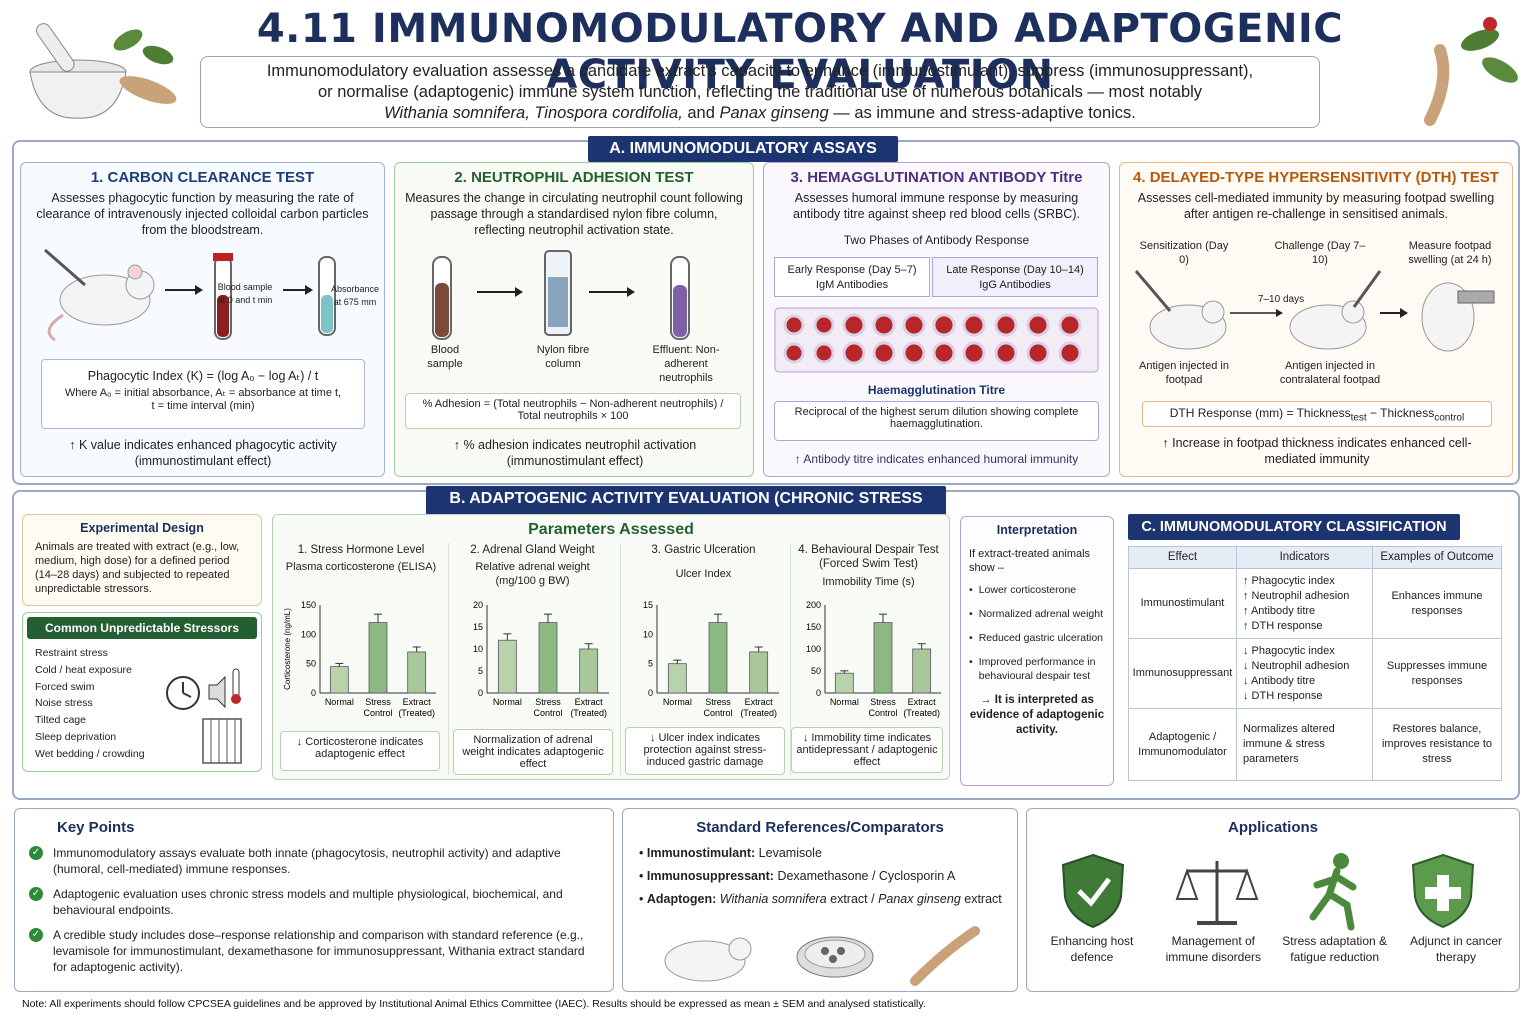  Describe the element at coordinates (1335, 949) in the screenshot. I see `application-label: Stress adaptation & fatigue reduction` at that location.